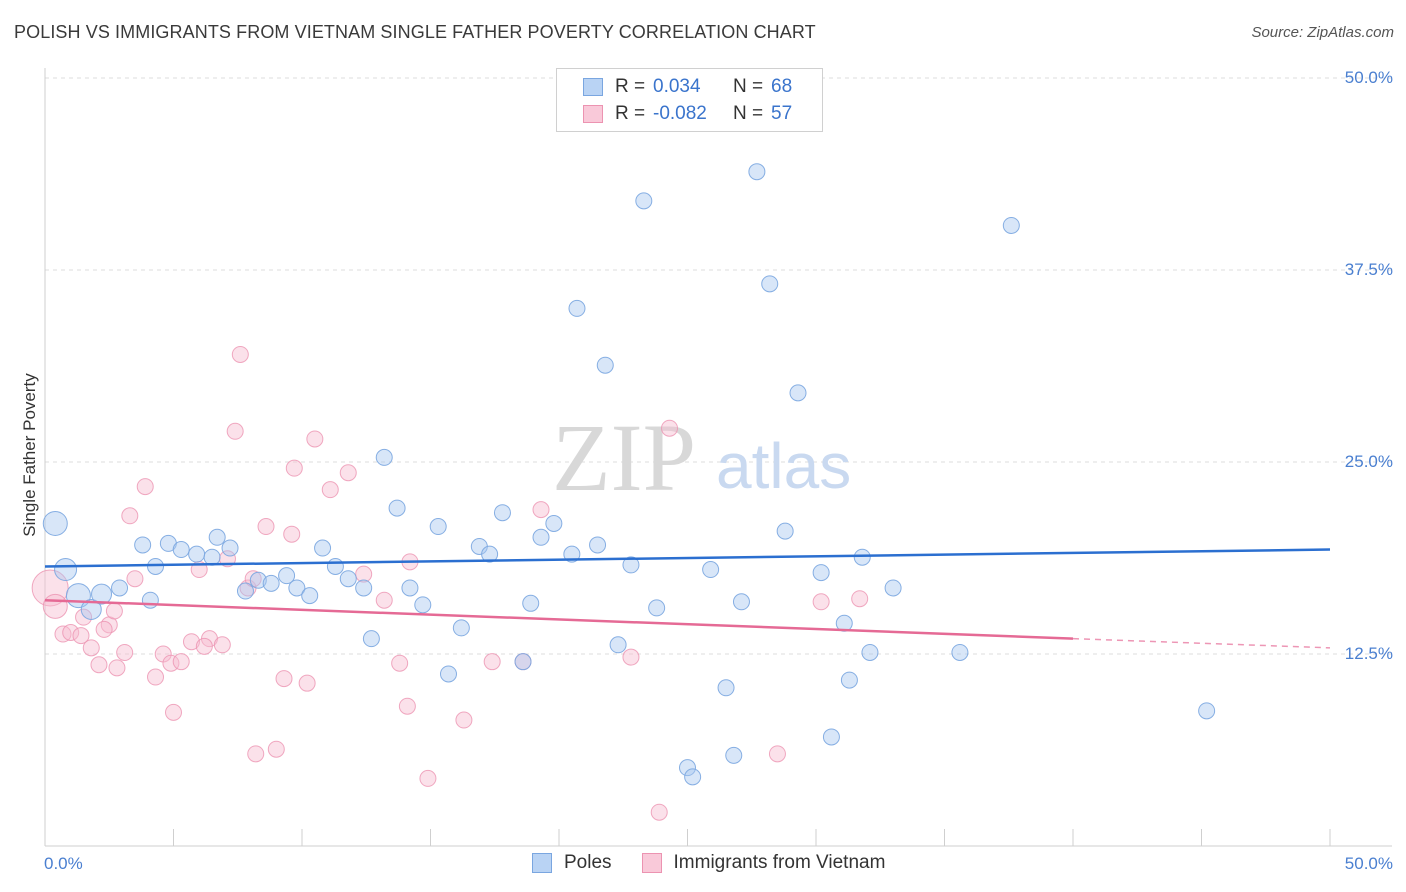 The image size is (1406, 892). I want to click on trend-lines, so click(687, 598).